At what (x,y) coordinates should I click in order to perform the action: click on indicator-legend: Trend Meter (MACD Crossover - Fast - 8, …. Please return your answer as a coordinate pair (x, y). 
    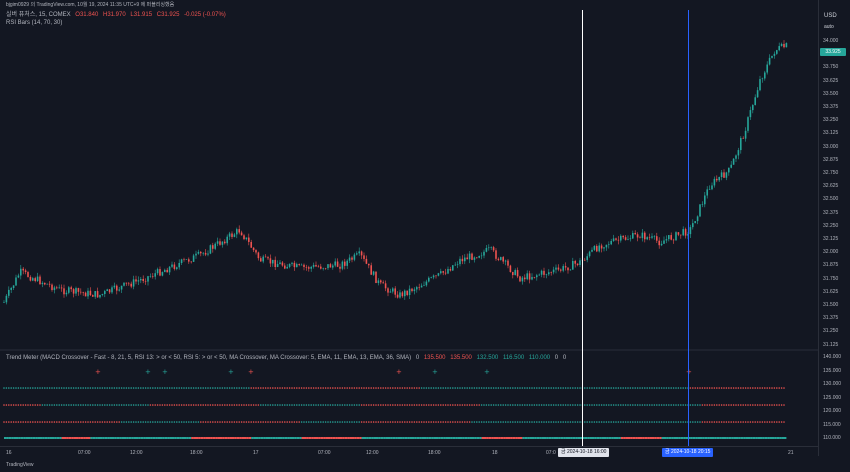
    Looking at the image, I should click on (286, 358).